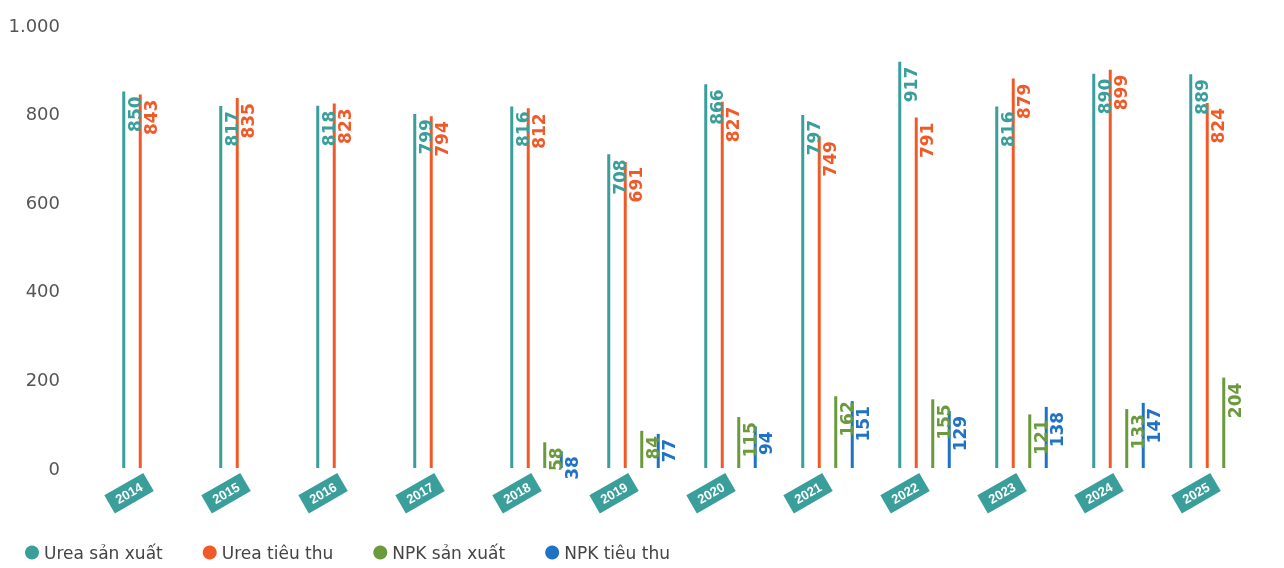 The image size is (1284, 568). Describe the element at coordinates (449, 552) in the screenshot. I see `legend-label: NPK sản xuất` at that location.